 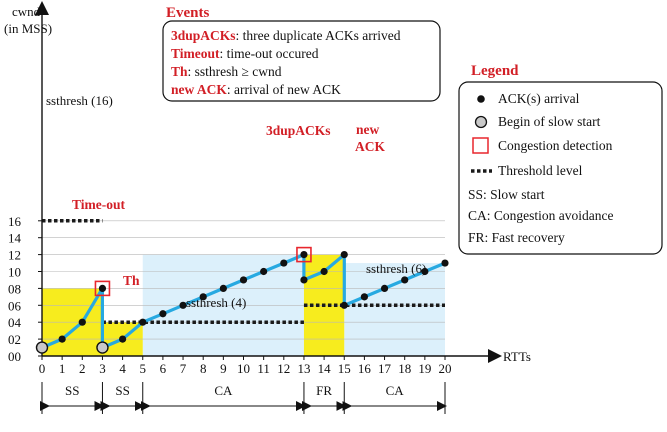 What do you see at coordinates (283, 368) in the screenshot?
I see `x-tick-label-12: 12` at bounding box center [283, 368].